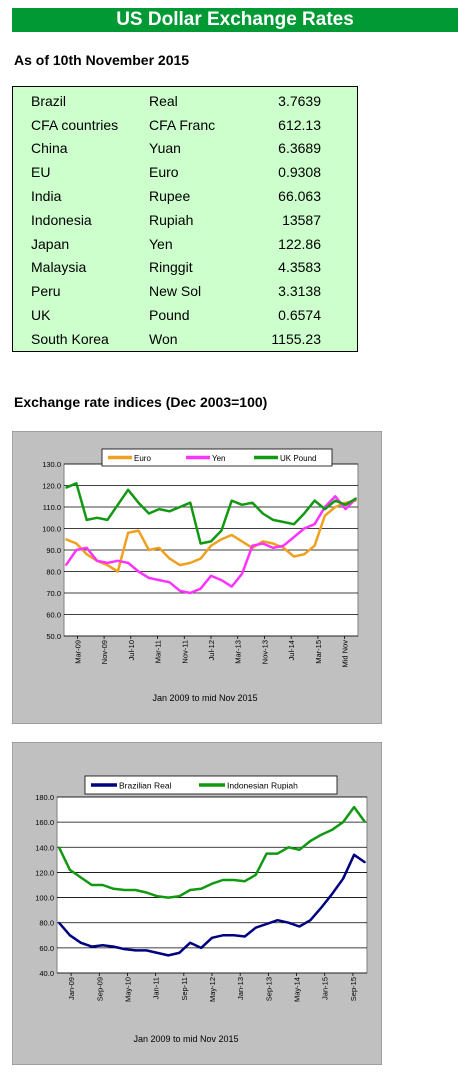 The image size is (472, 1072). What do you see at coordinates (164, 172) in the screenshot?
I see `currency-cell: Euro` at bounding box center [164, 172].